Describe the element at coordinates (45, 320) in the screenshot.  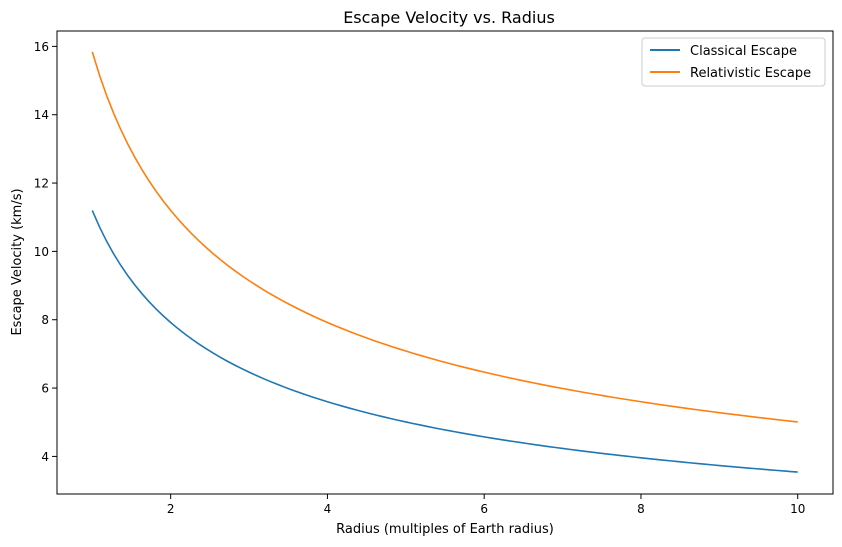
I see `y-tick-label: 8` at that location.